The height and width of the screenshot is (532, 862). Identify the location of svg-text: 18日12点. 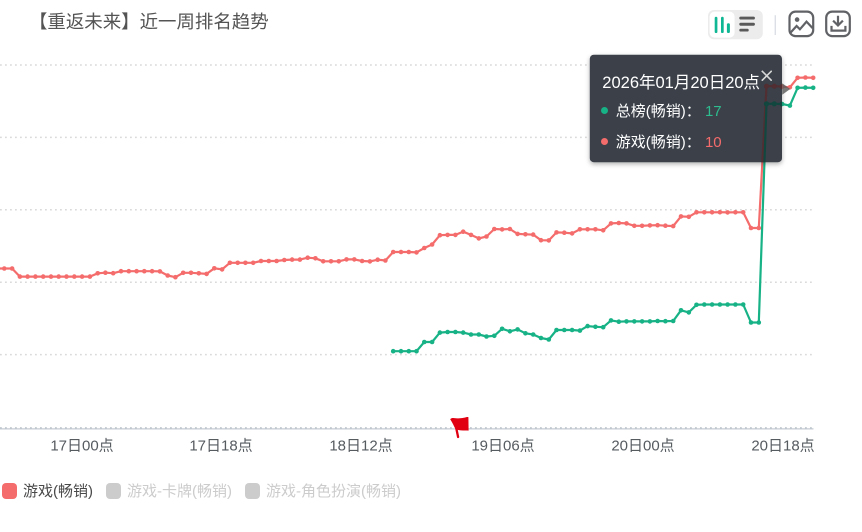
(360, 446).